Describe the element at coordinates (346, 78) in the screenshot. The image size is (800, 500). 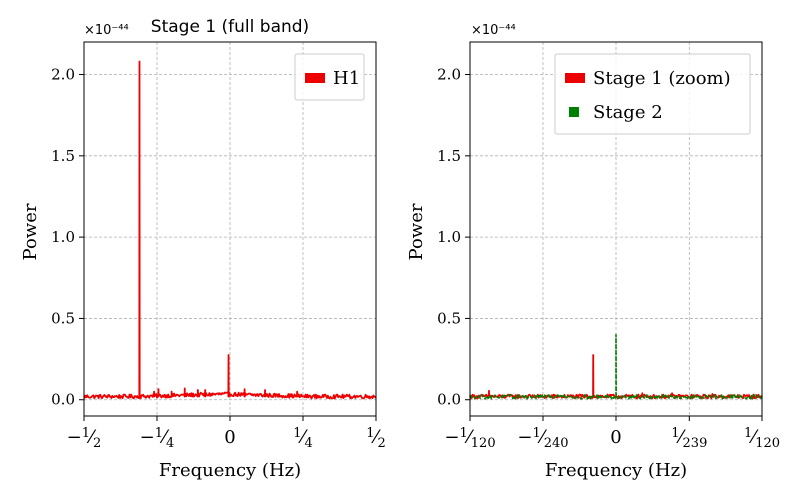
I see `legend-label: H1` at that location.